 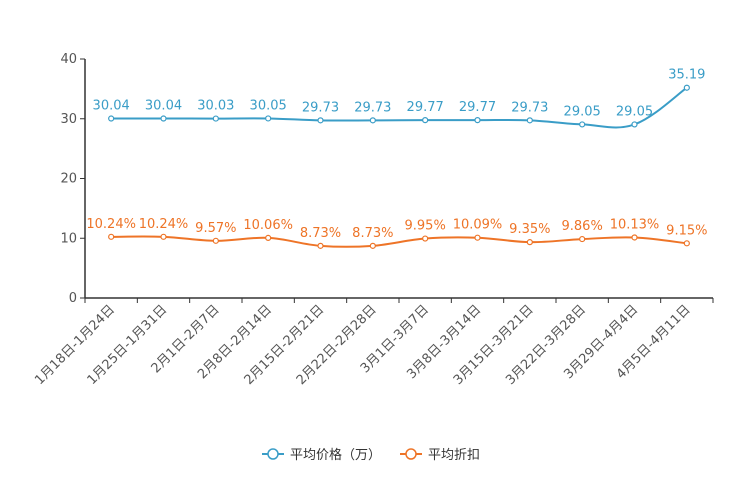 What do you see at coordinates (478, 225) in the screenshot?
I see `data-label: 10.09%` at bounding box center [478, 225].